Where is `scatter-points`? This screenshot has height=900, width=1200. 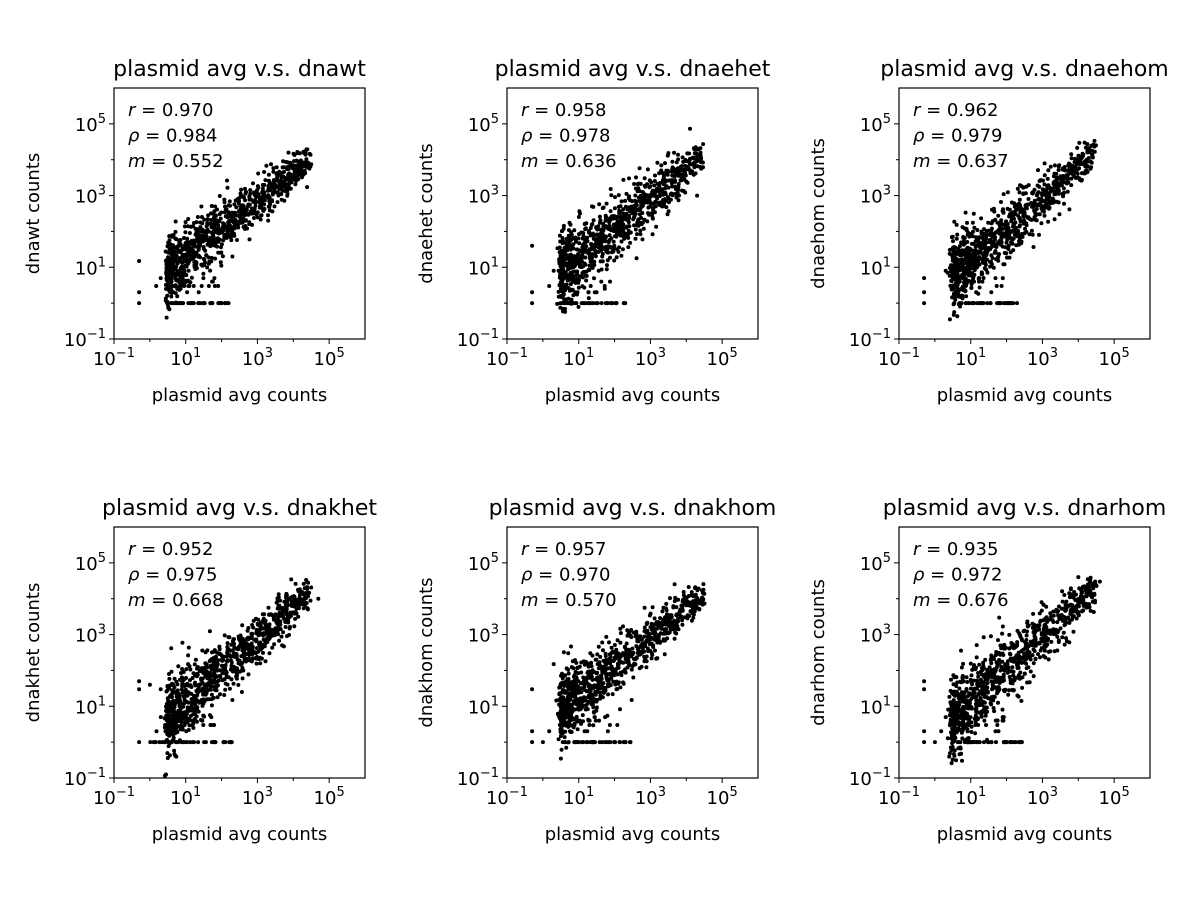
scatter-points is located at coordinates (1012, 670).